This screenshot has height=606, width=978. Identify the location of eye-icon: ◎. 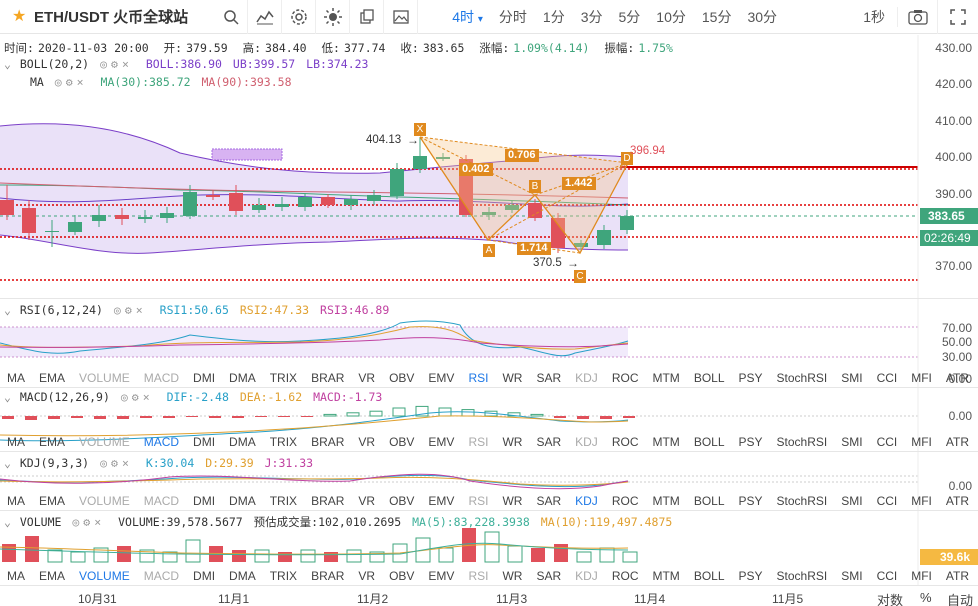
(103, 64).